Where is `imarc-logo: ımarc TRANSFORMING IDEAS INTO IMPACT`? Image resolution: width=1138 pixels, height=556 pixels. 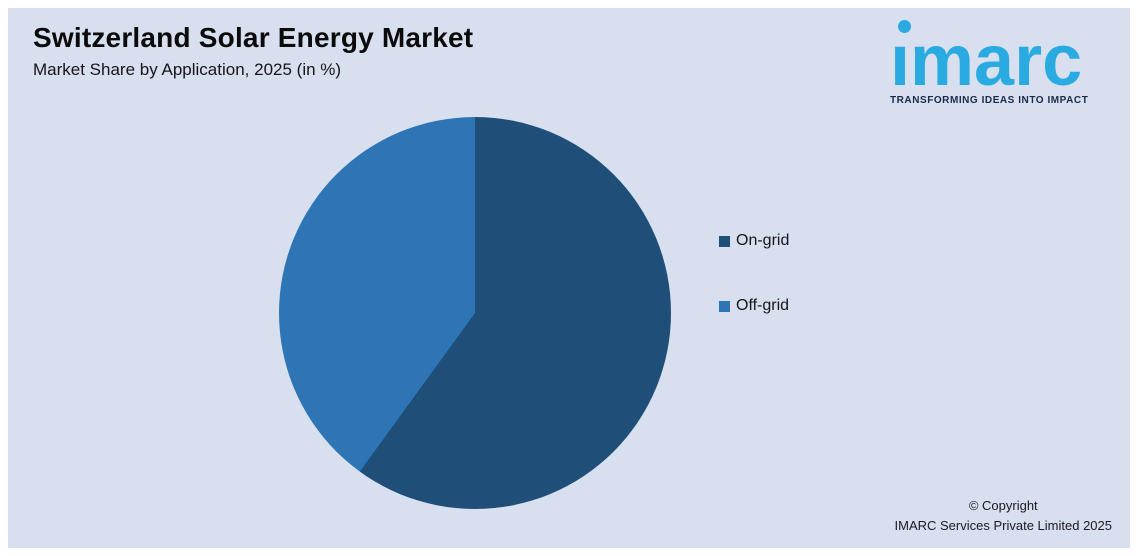
imarc-logo: ımarc TRANSFORMING IDEAS INTO IMPACT is located at coordinates (1003, 59).